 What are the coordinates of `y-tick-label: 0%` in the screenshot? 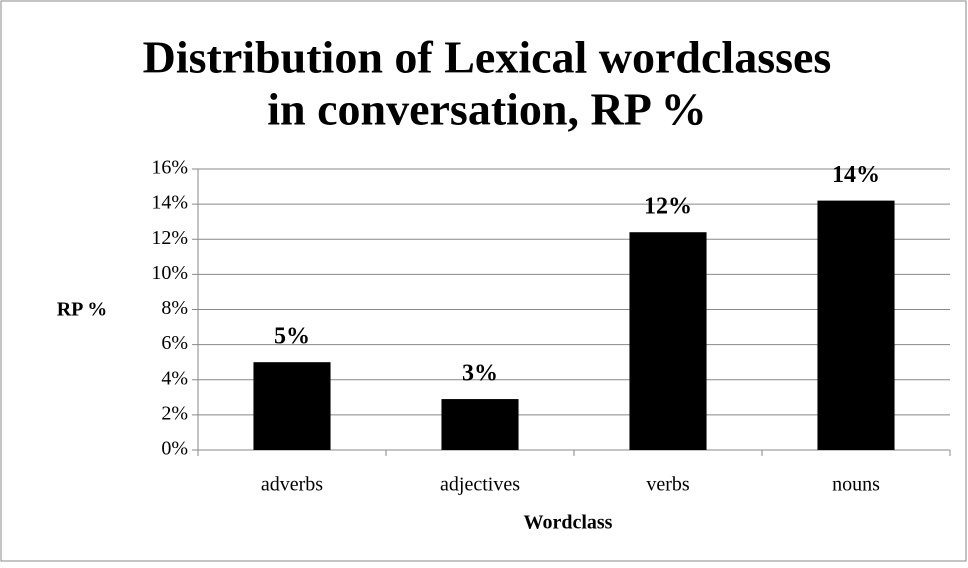 It's located at (174, 449).